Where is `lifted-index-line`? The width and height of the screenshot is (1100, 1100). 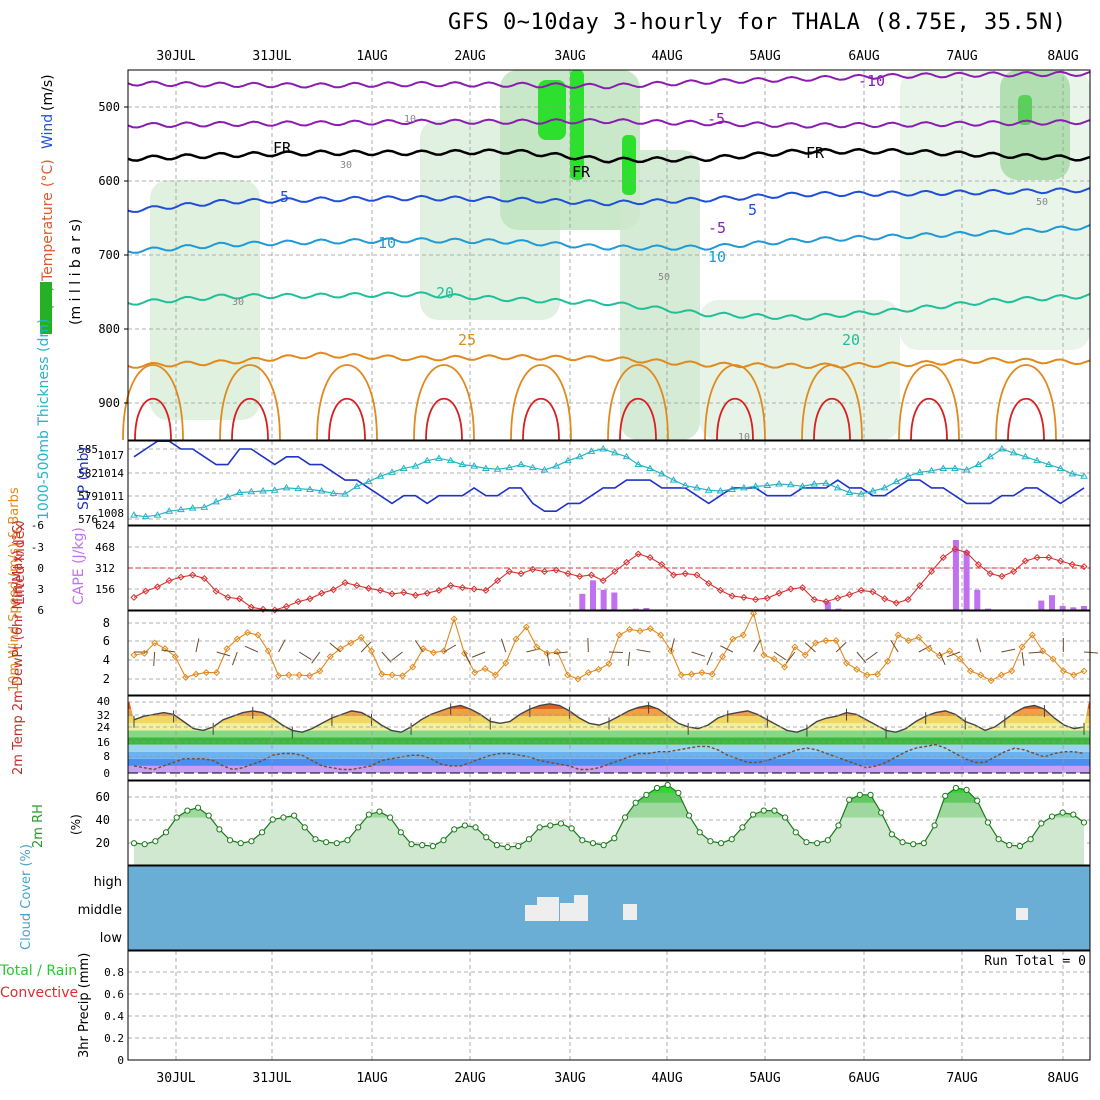 lifted-index-line is located at coordinates (609, 579).